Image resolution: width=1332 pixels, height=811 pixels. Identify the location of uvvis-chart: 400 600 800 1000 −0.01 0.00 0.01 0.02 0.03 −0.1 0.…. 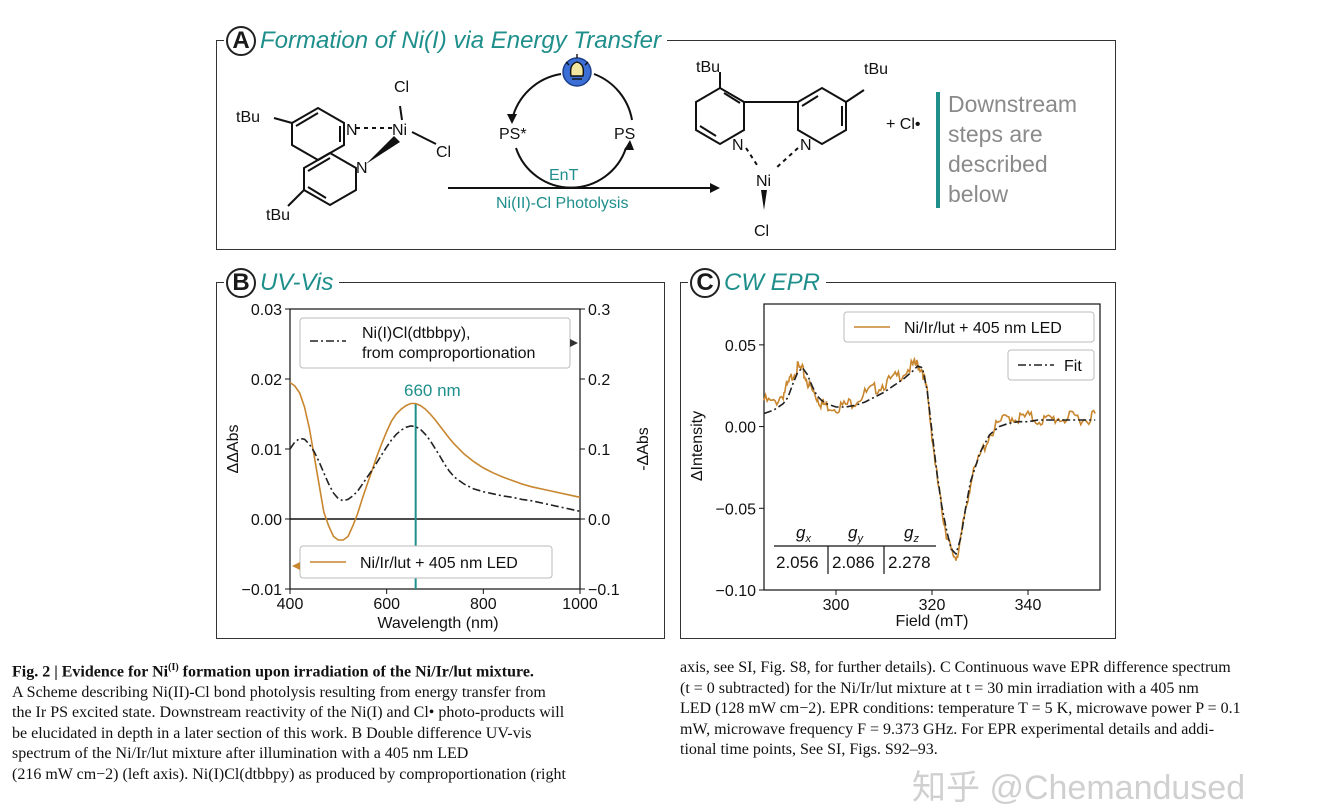
(438, 467).